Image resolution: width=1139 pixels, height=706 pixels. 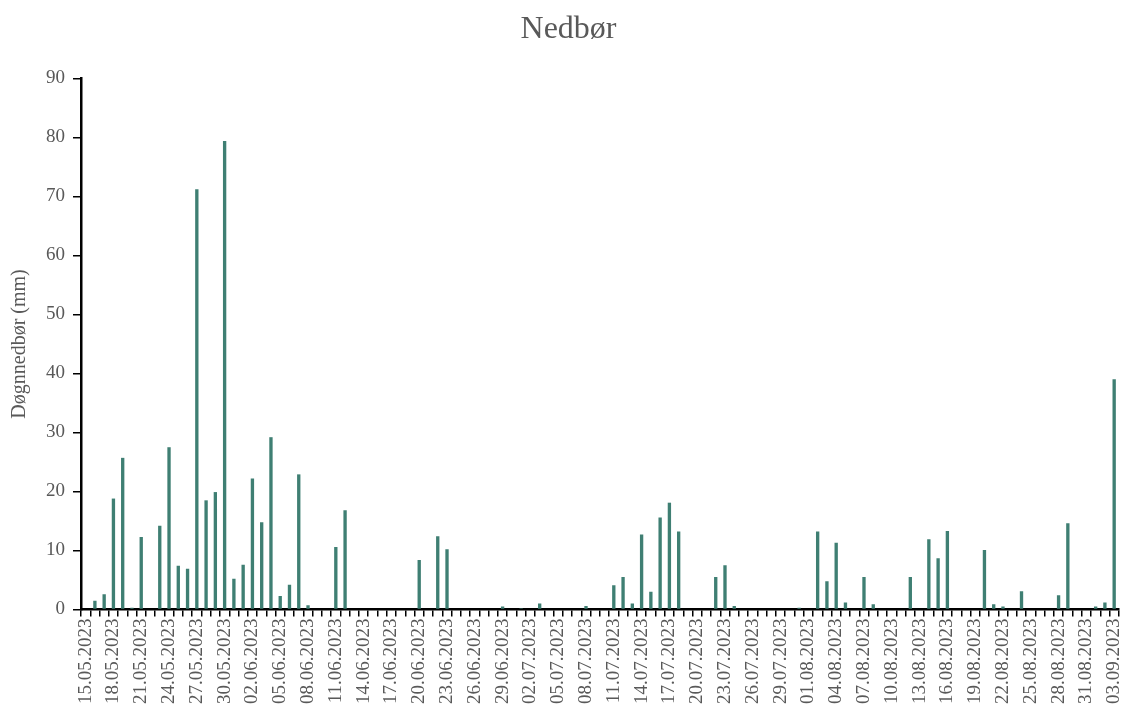 I want to click on x-tick-label: 23.06.2023, so click(x=445, y=661).